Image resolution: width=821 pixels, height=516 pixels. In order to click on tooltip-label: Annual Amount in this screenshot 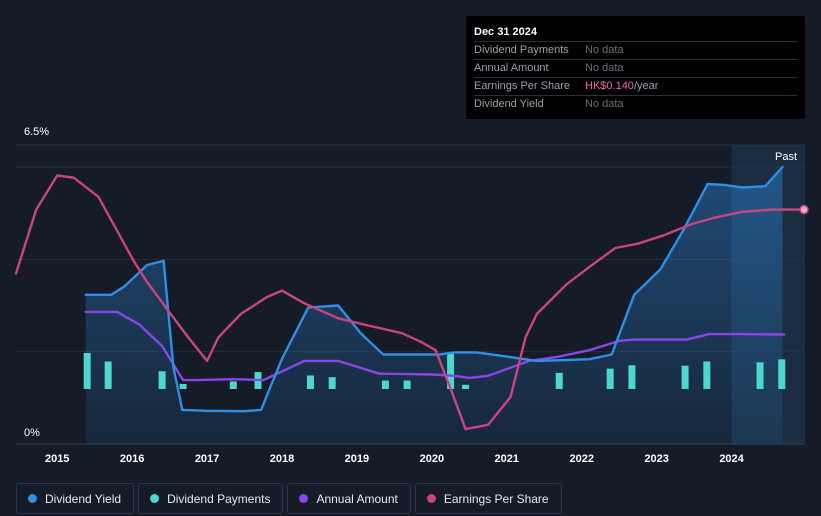, I will do `click(511, 68)`.